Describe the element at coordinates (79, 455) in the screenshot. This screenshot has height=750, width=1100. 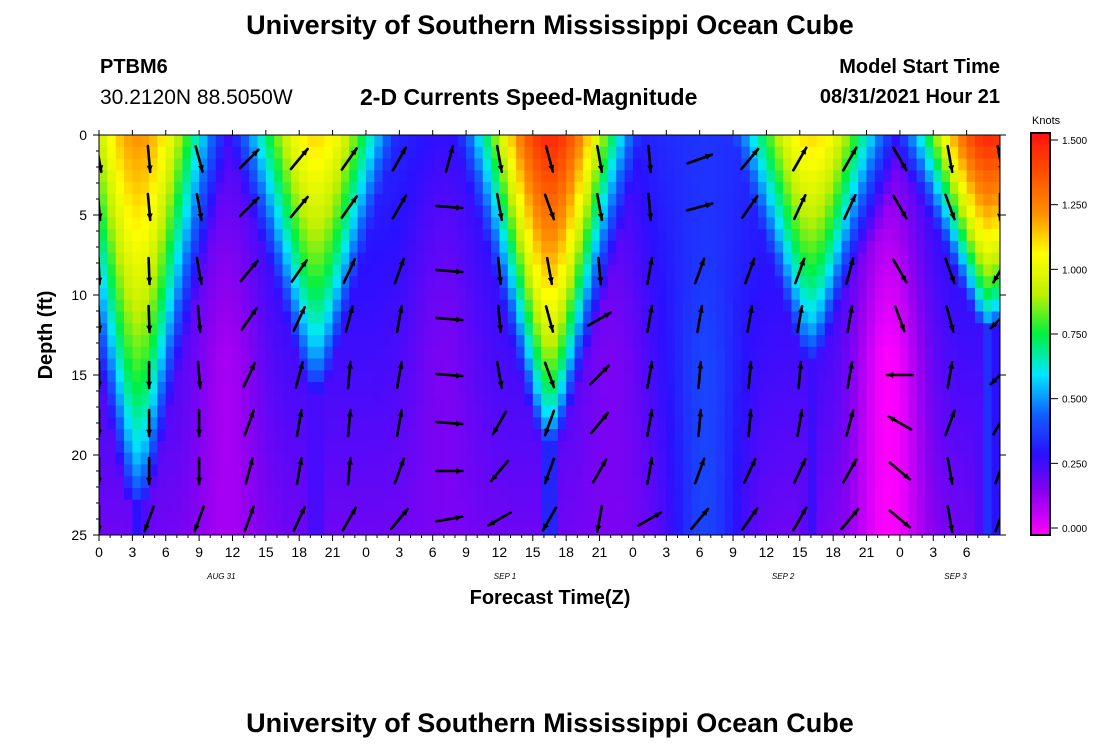
I see `y-tick-label: 20` at that location.